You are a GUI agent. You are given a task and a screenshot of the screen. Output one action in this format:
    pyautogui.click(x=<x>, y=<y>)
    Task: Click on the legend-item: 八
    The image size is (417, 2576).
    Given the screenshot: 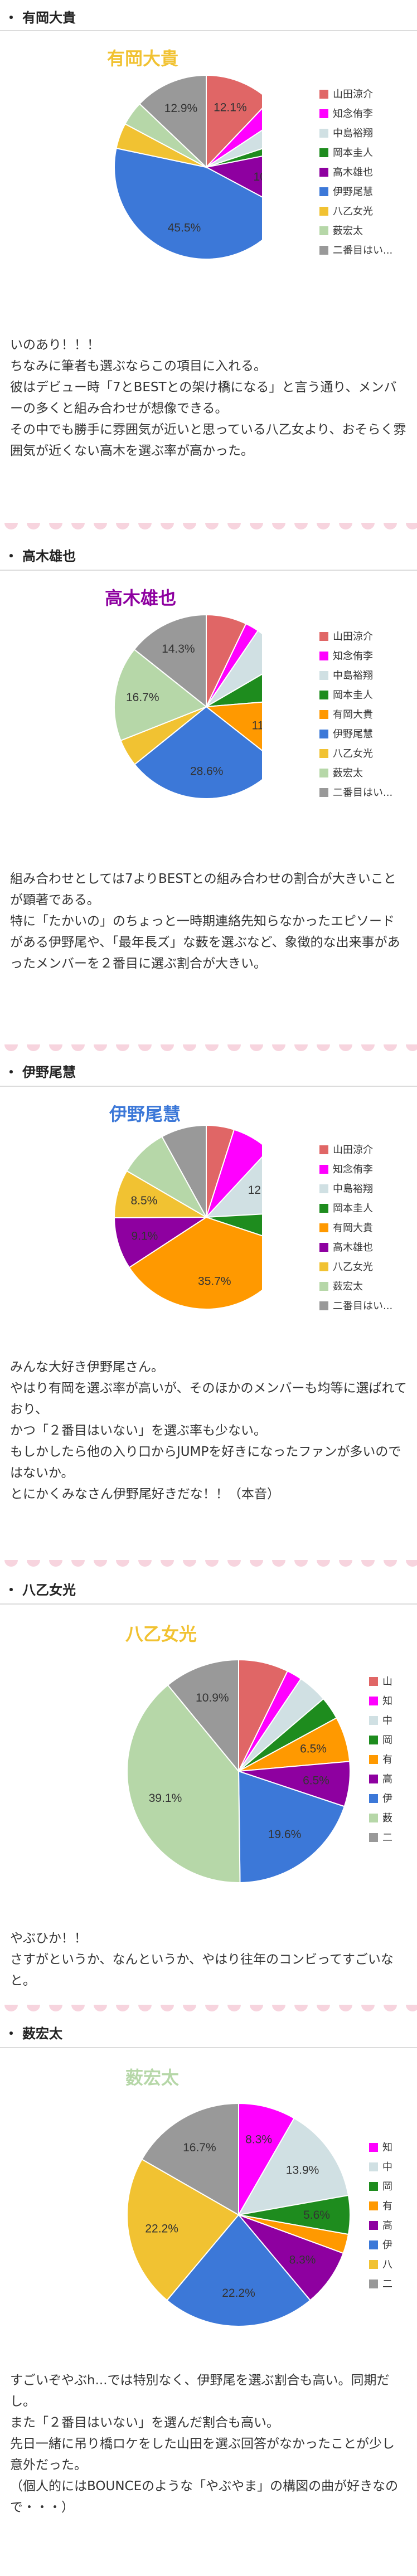 What is the action you would take?
    pyautogui.click(x=380, y=2264)
    